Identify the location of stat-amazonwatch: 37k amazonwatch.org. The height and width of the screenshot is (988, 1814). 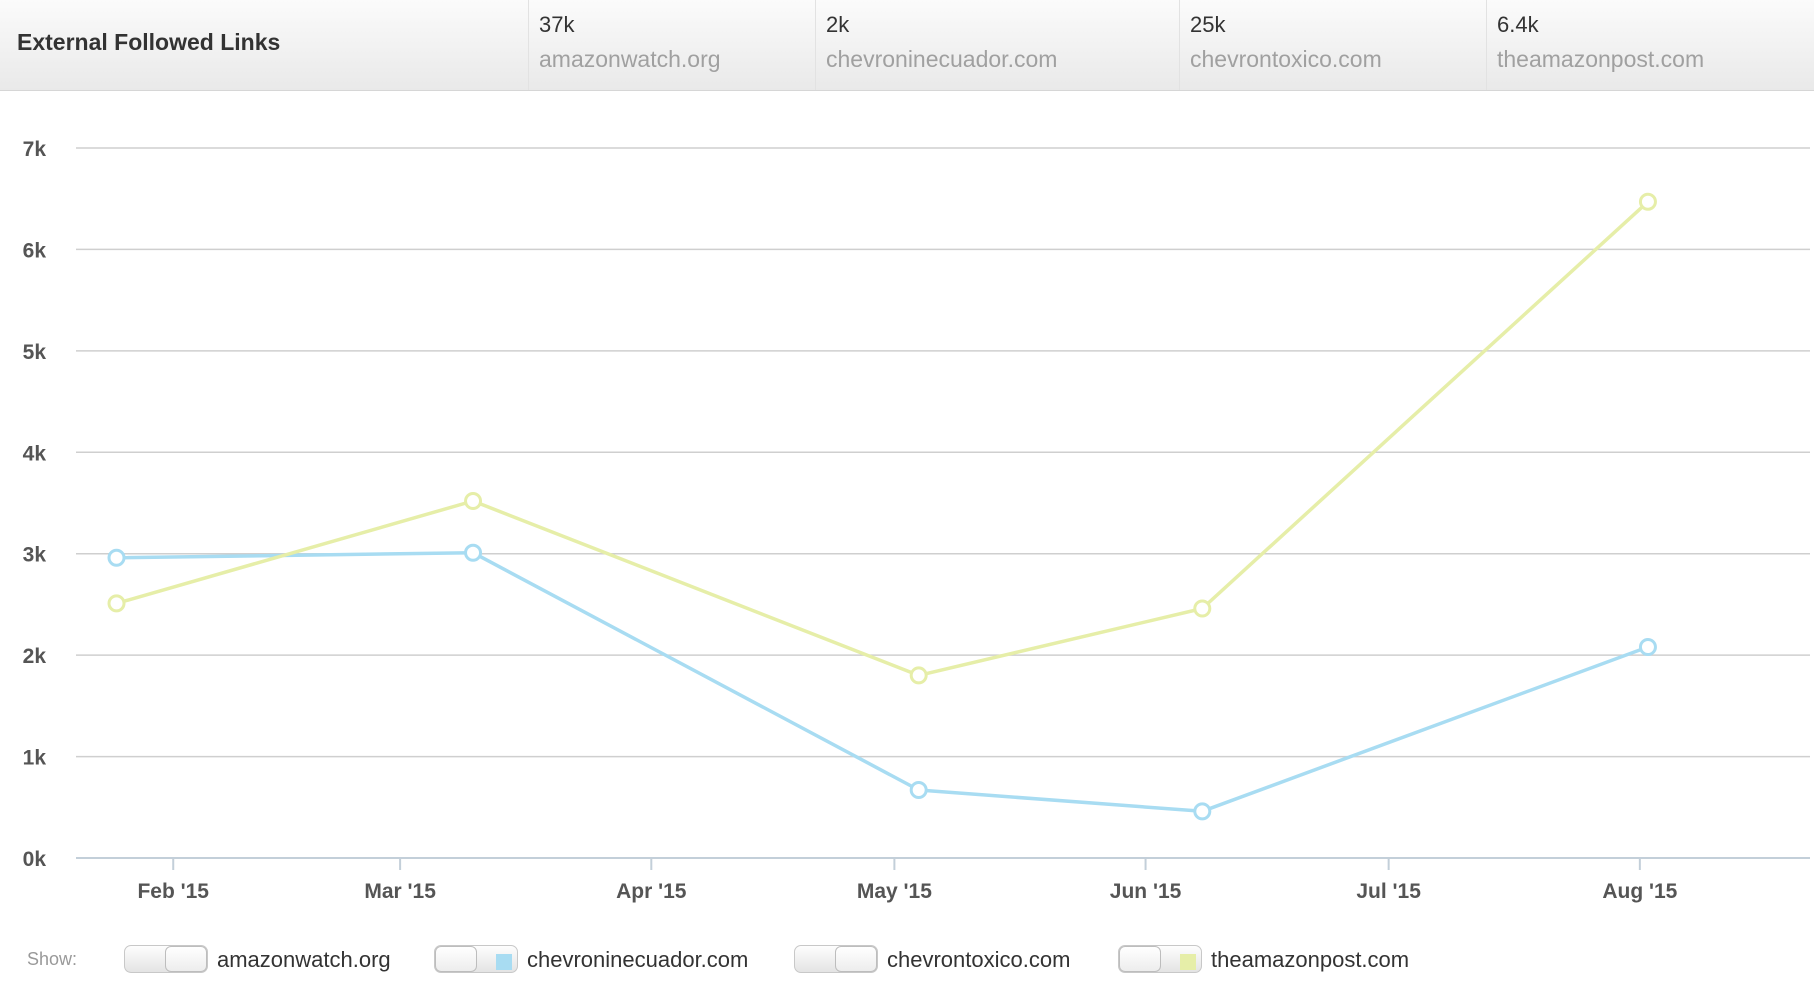
(671, 45).